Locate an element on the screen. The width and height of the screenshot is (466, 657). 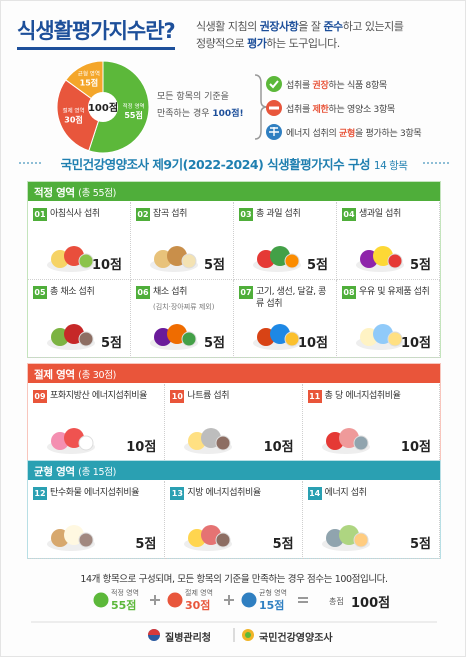
pie-slice is located at coordinates (80, 115).